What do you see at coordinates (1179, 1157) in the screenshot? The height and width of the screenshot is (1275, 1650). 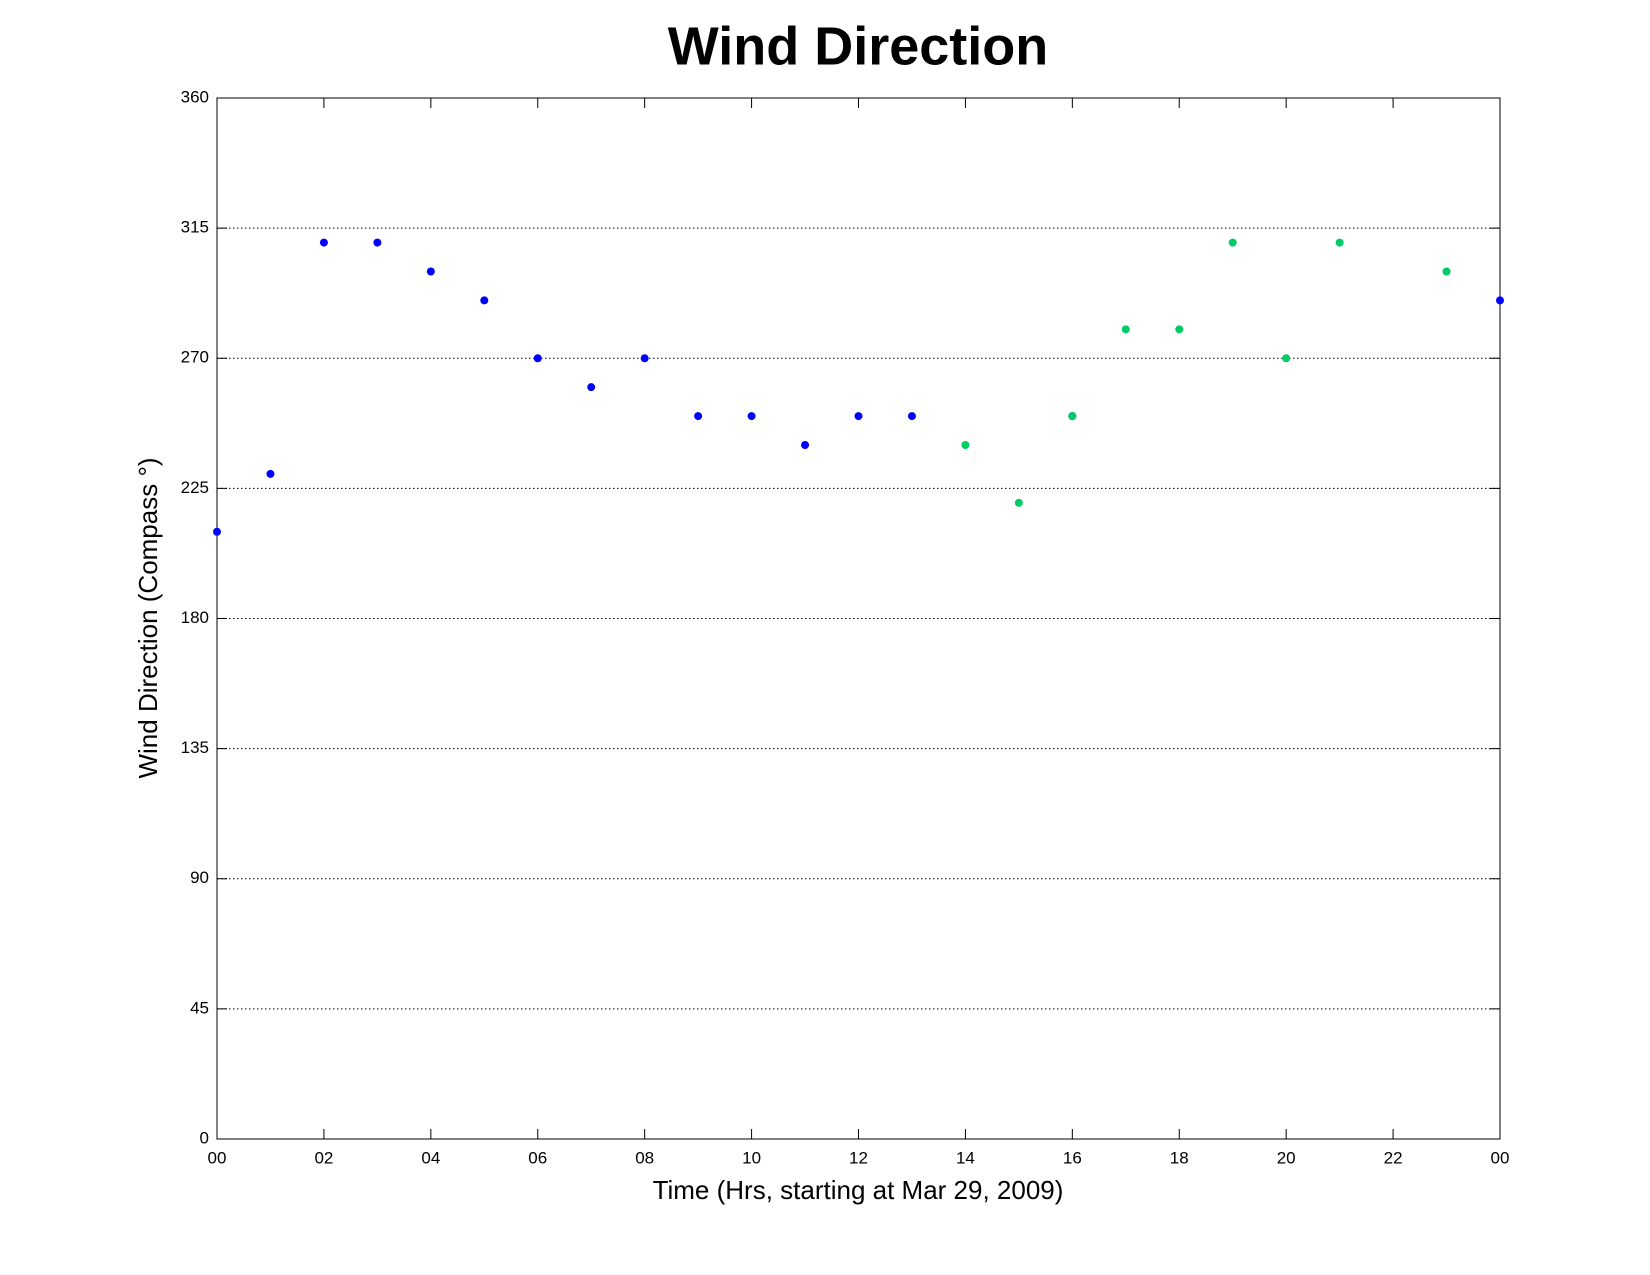 I see `x-tick-label: 18` at bounding box center [1179, 1157].